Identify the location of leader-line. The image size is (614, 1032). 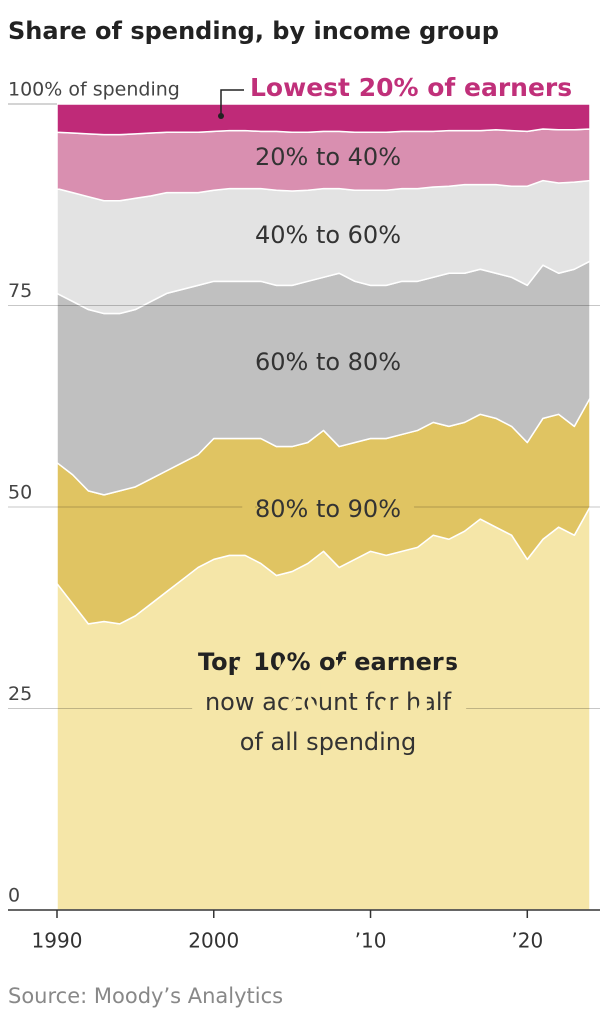
(232, 102).